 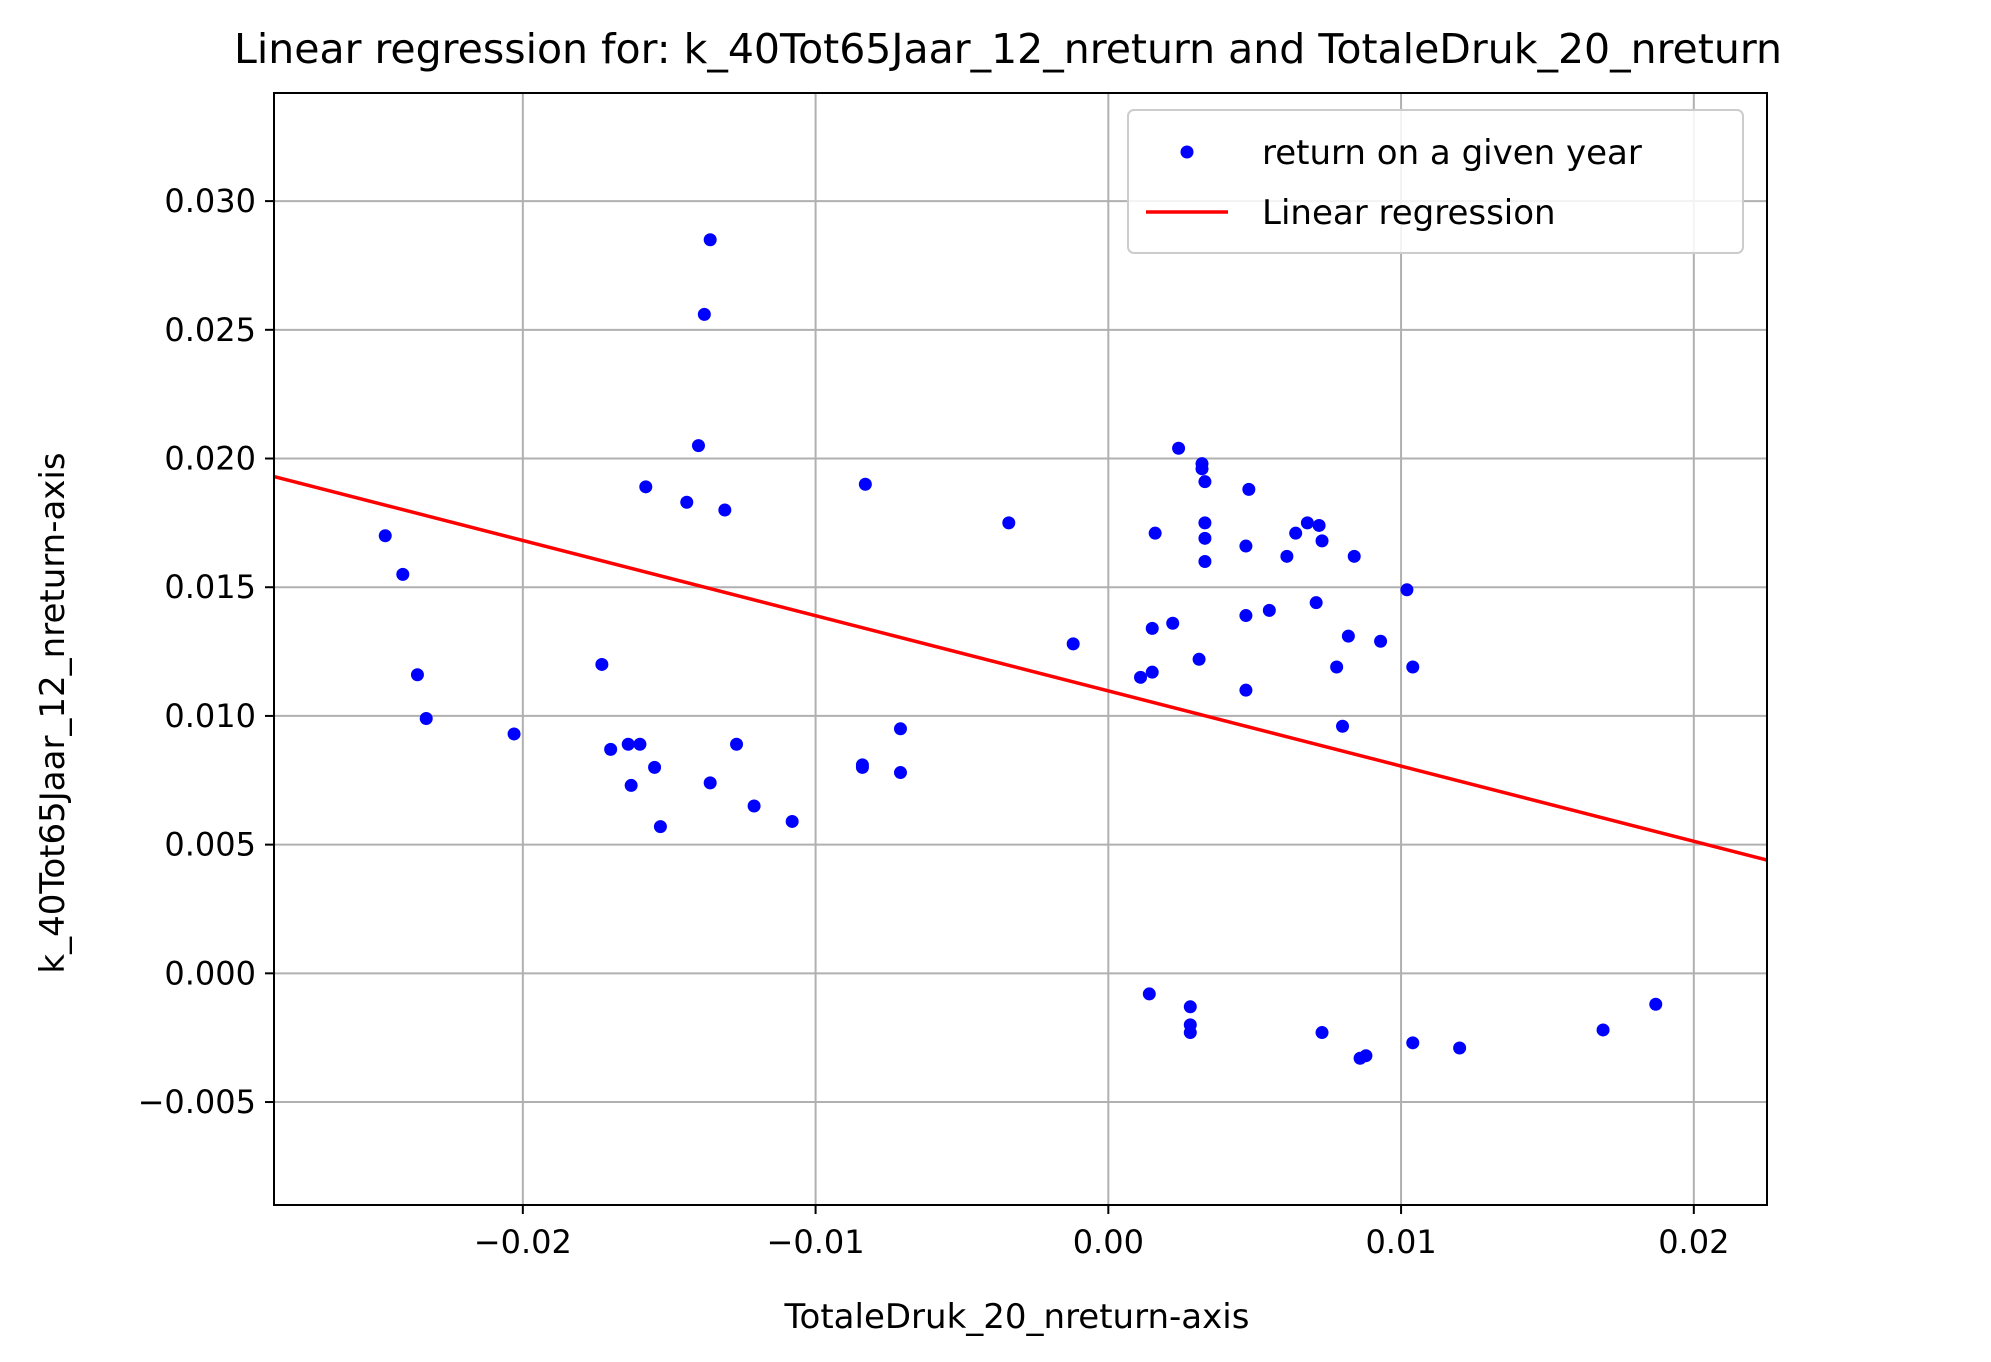 What do you see at coordinates (1452, 153) in the screenshot?
I see `legend-label-scatter: return on a given year` at bounding box center [1452, 153].